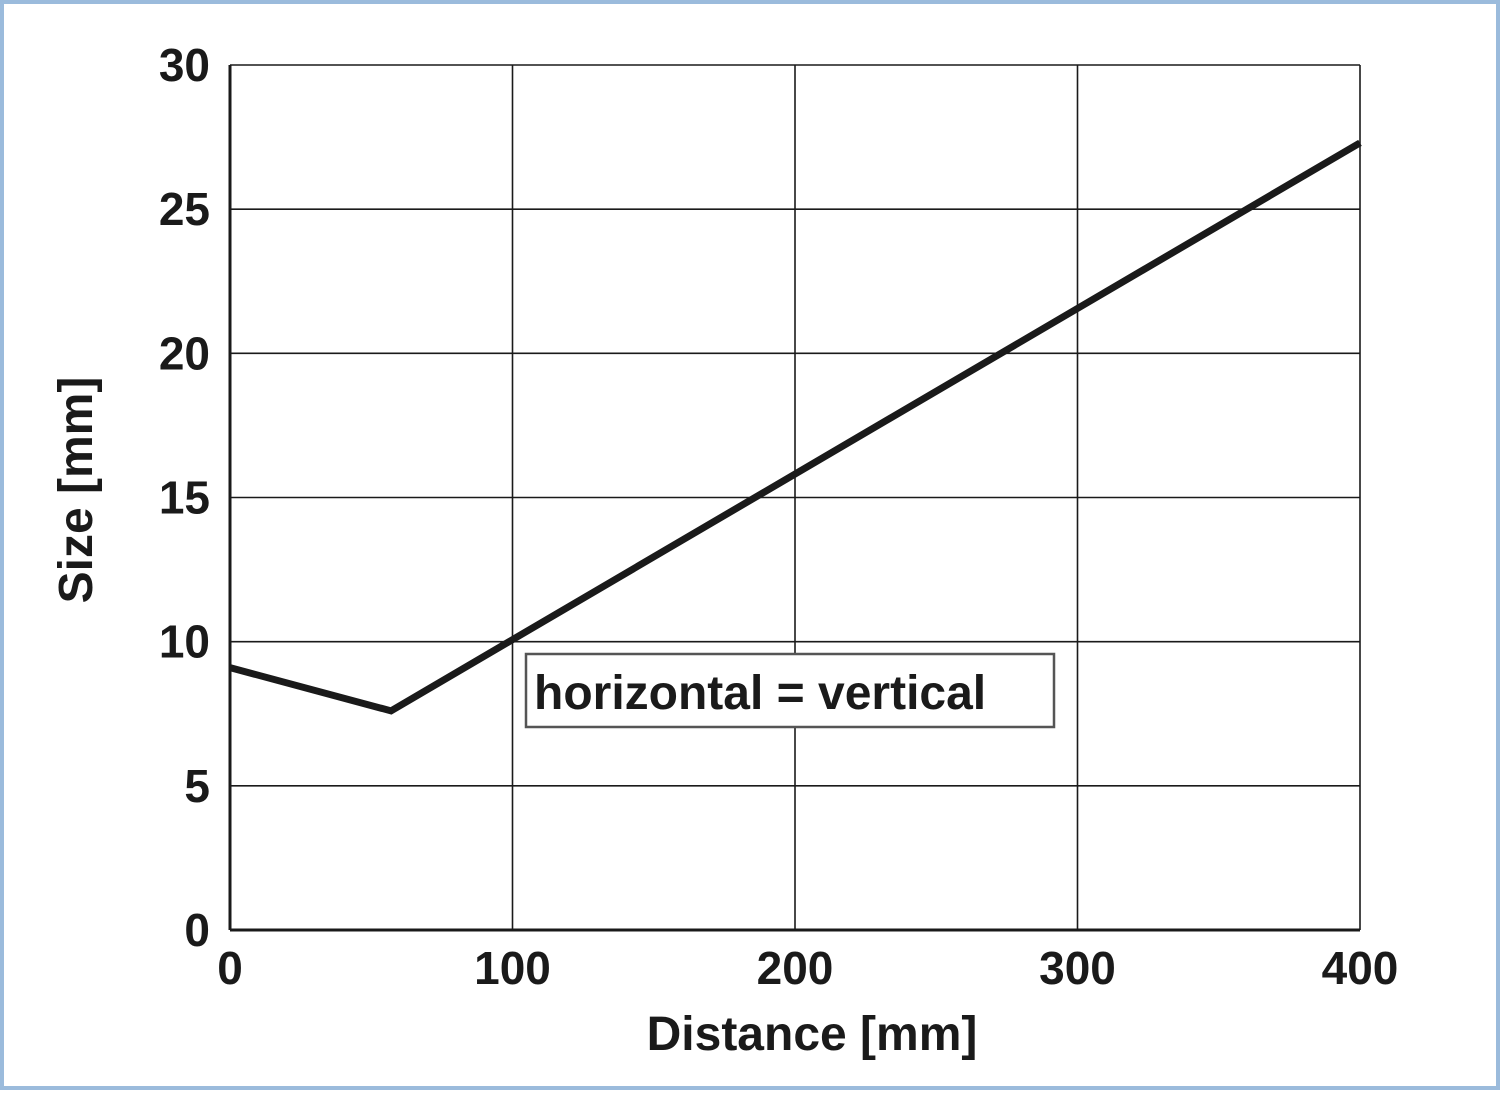 The image size is (1500, 1094). I want to click on x-tick-label-200: 200, so click(795, 968).